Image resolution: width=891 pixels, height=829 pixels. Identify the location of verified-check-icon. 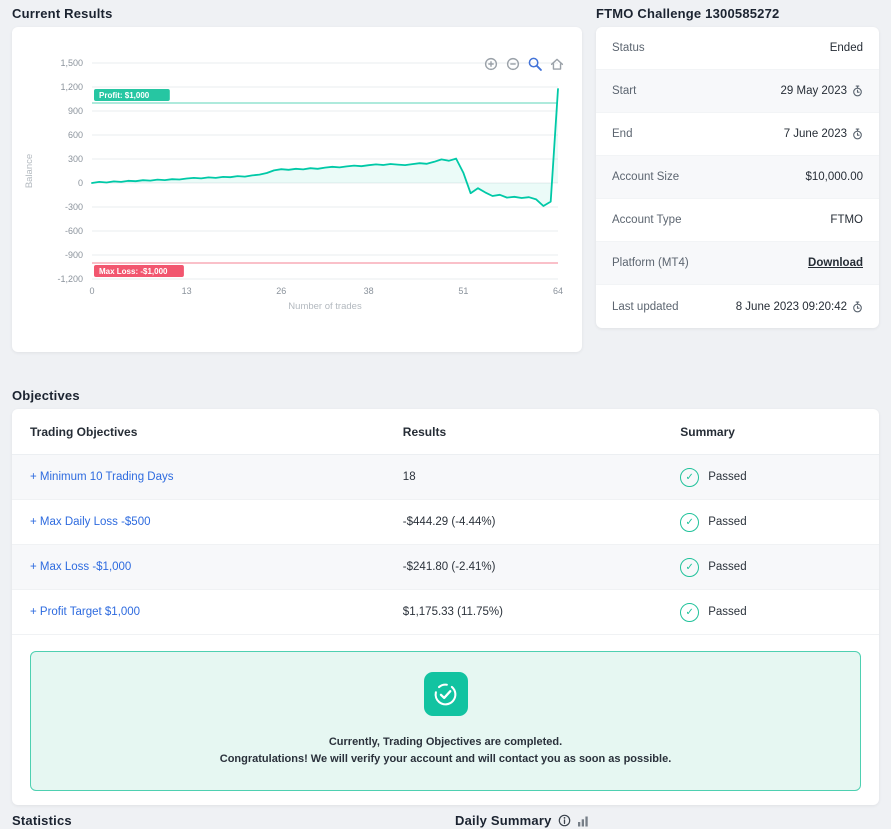
(445, 694).